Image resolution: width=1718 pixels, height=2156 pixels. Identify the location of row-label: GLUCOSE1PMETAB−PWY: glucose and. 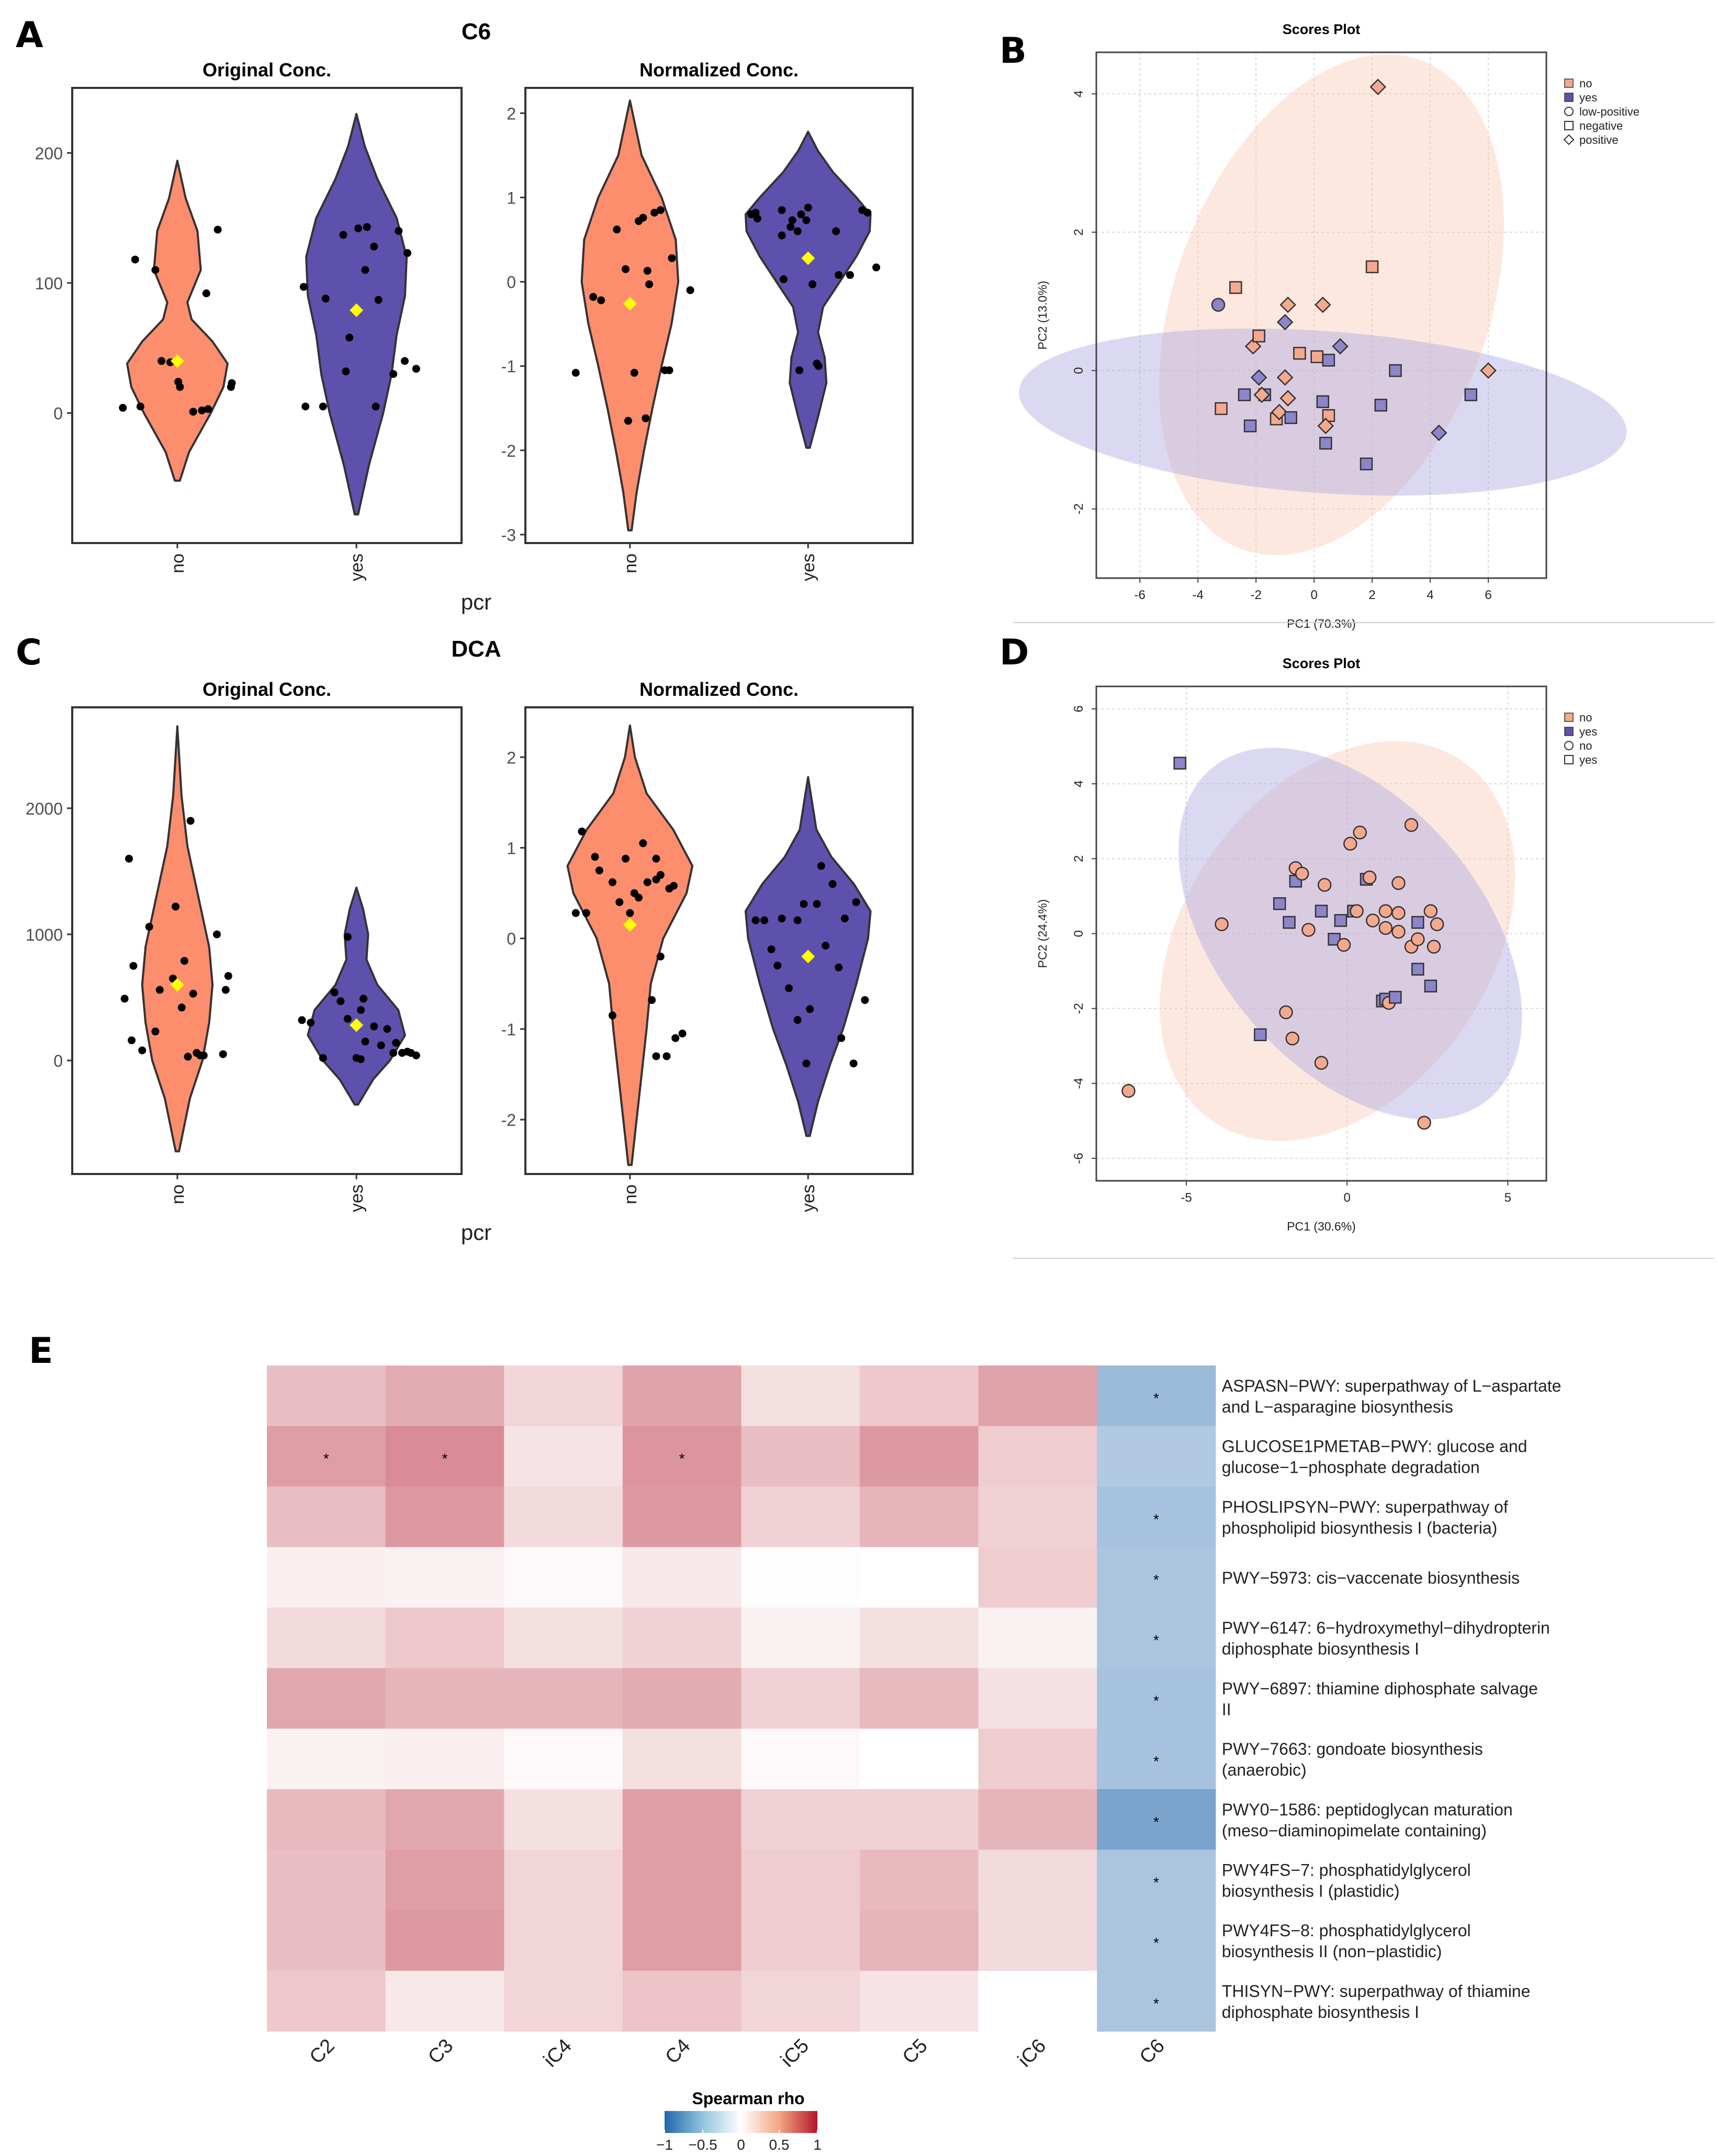
(1375, 1447).